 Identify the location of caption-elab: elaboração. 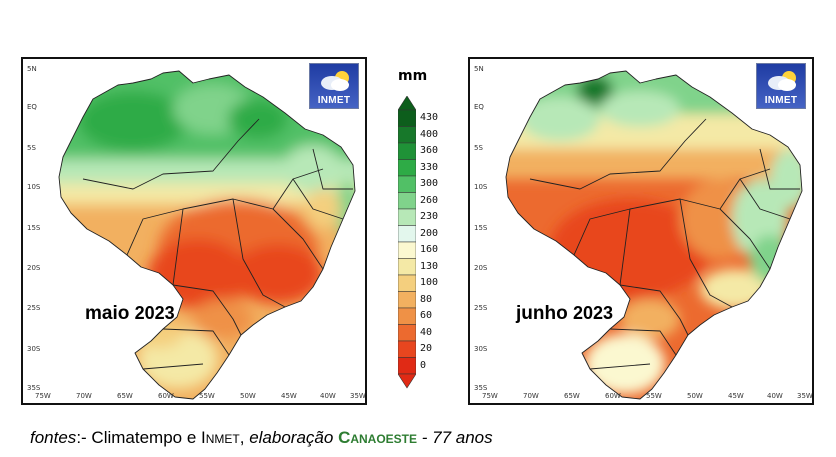
(291, 437).